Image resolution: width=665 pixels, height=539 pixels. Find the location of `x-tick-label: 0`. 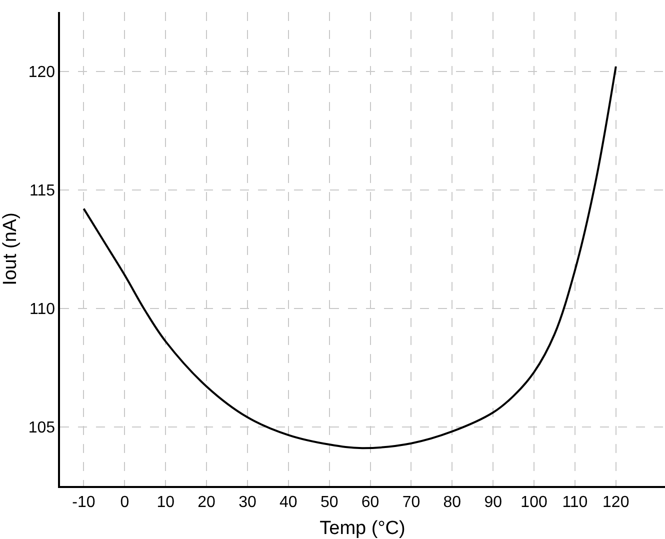

x-tick-label: 0 is located at coordinates (125, 502).